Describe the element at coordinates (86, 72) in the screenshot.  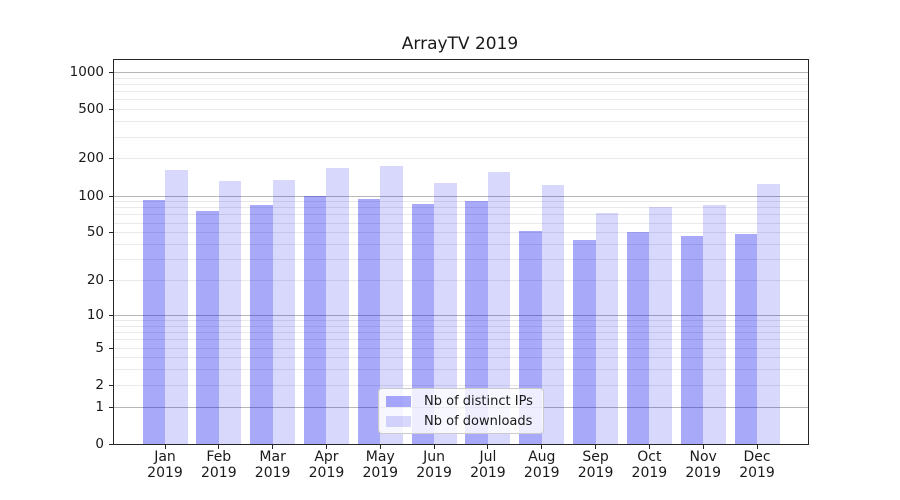
I see `y-tick-label: 1000` at that location.